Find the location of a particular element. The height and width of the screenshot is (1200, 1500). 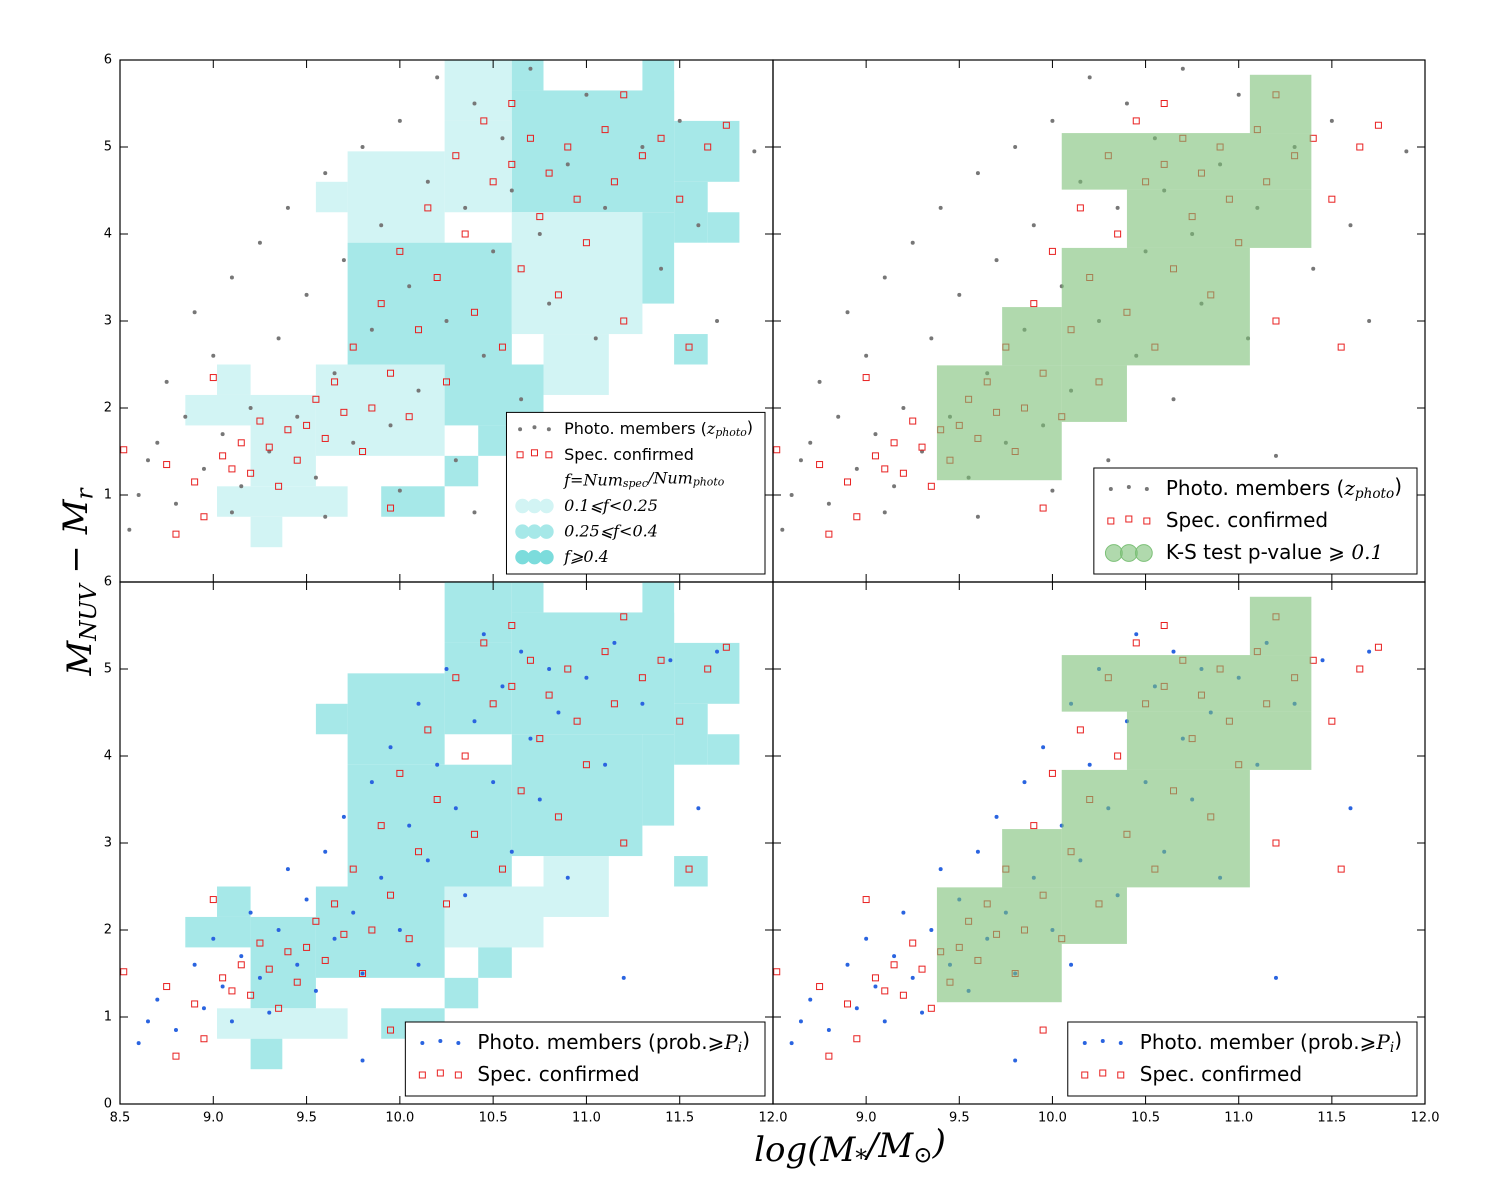

label-part: r is located at coordinates (85, 492).